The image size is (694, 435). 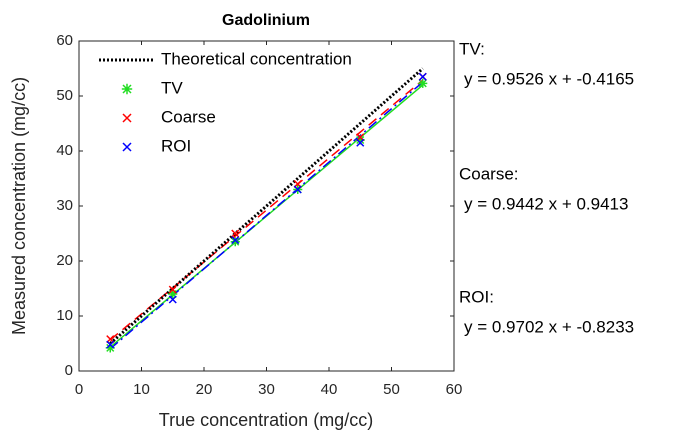 I want to click on x-tick-label: 20, so click(x=204, y=389).